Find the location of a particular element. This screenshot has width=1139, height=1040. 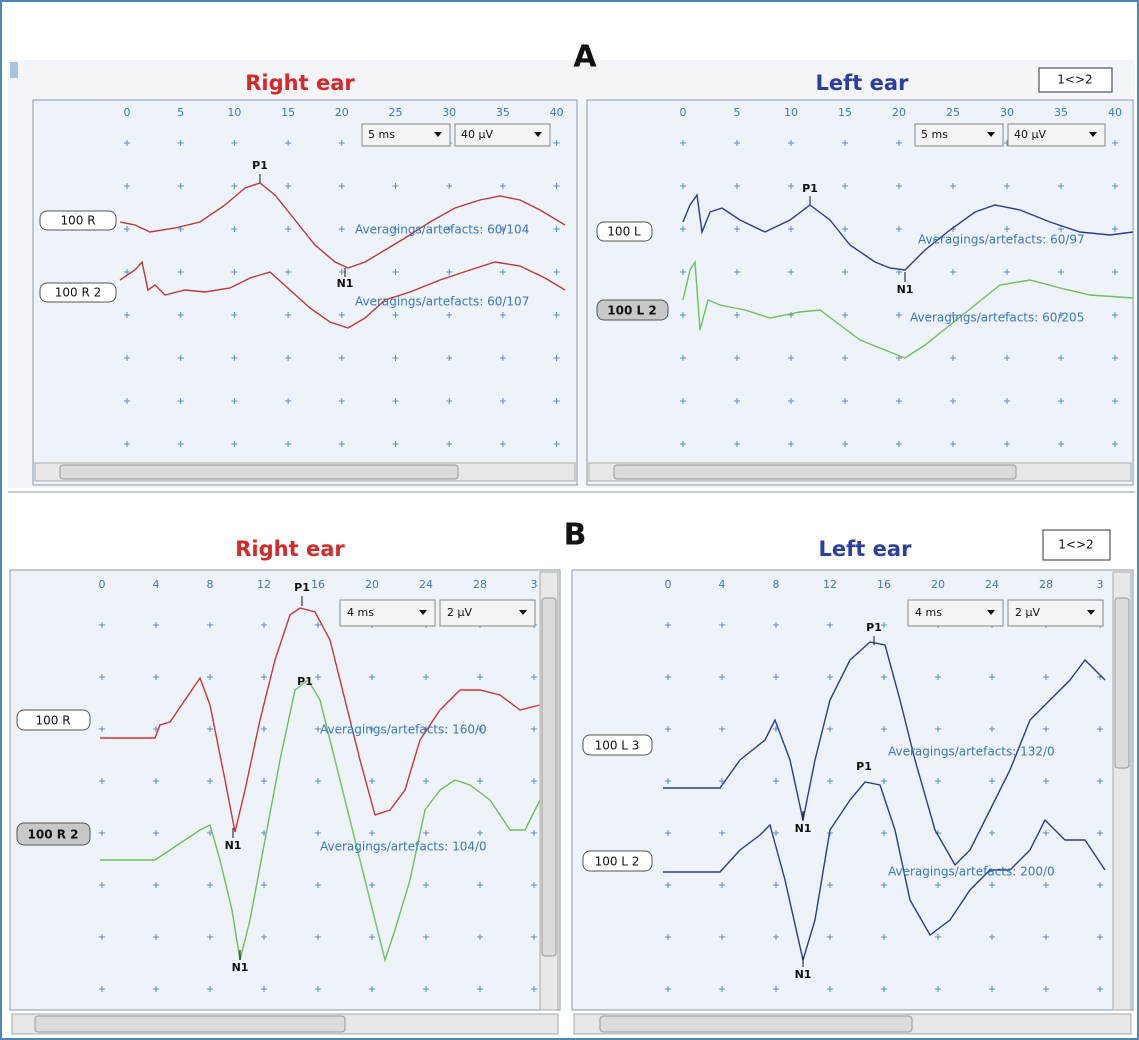

x-tick-label: 8 is located at coordinates (210, 584).